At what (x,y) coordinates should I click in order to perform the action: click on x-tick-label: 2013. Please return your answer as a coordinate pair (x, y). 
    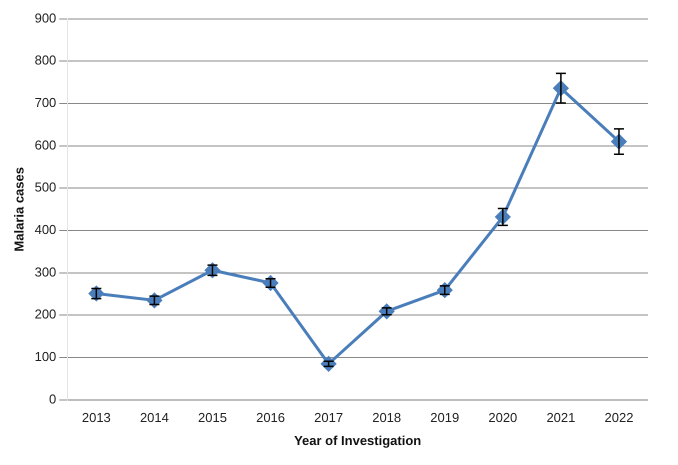
    Looking at the image, I should click on (96, 418).